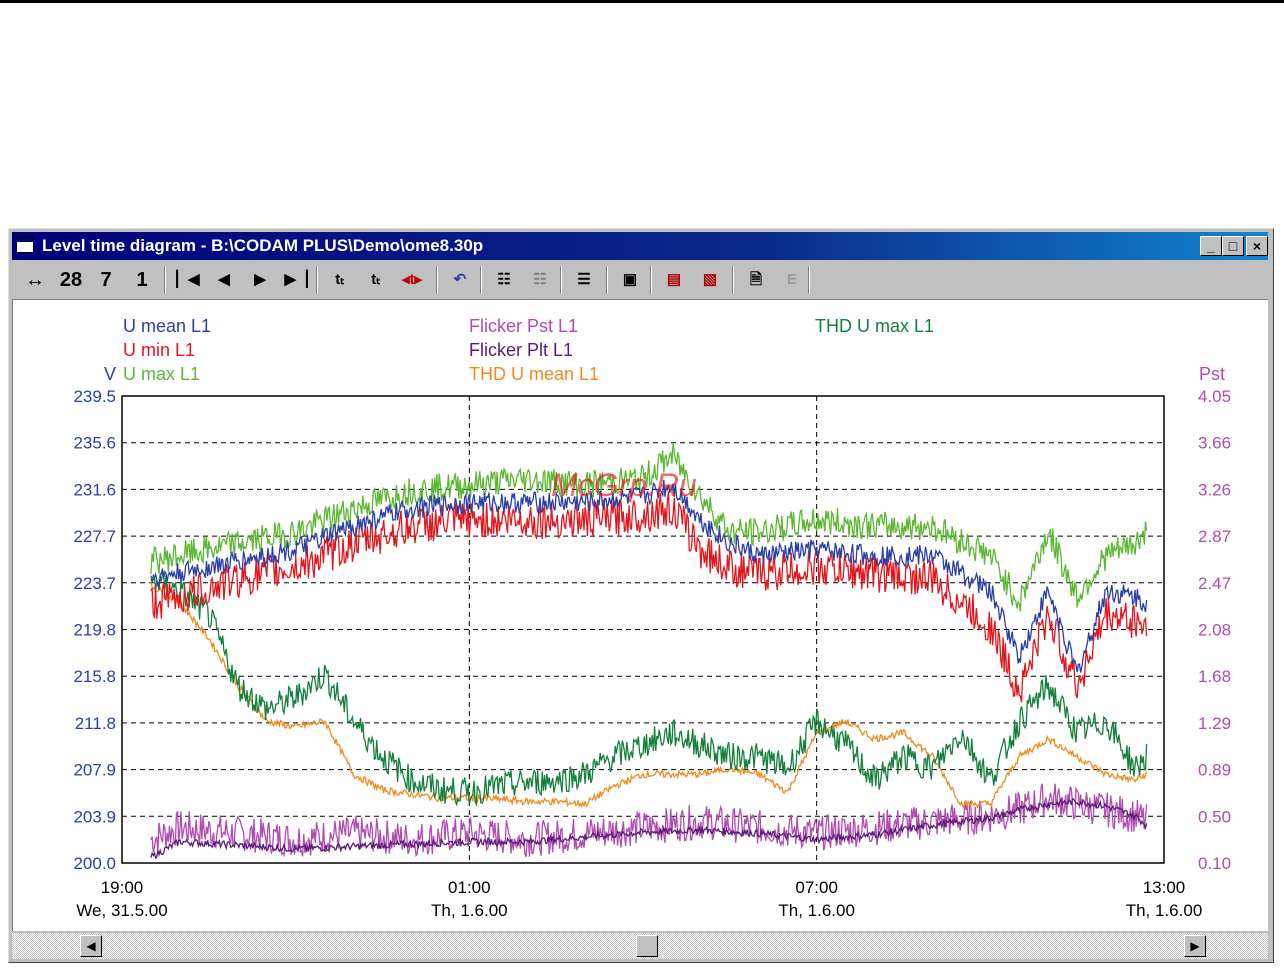 The height and width of the screenshot is (968, 1284). I want to click on right-axis-tick-label: 2.08, so click(1214, 630).